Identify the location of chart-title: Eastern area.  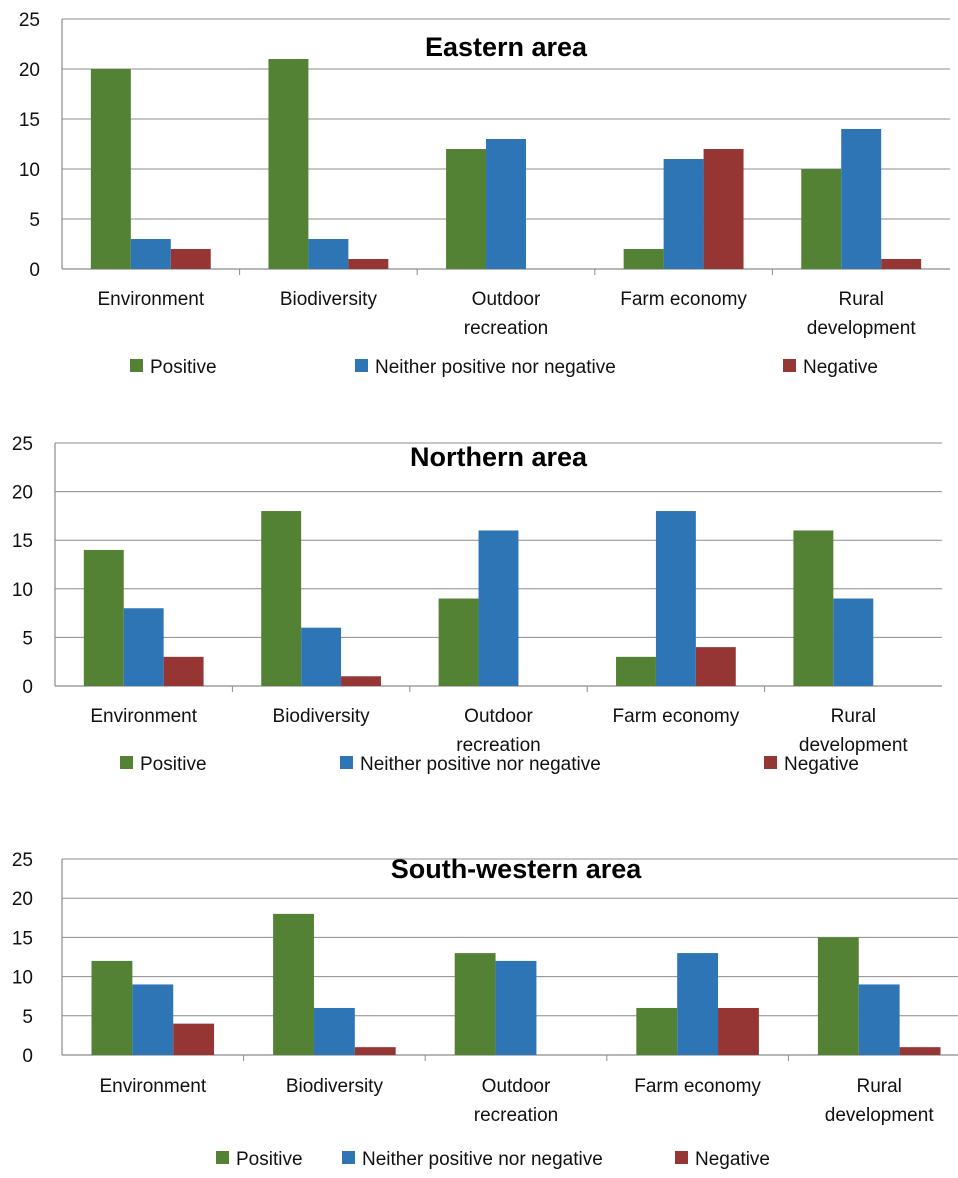
(506, 47).